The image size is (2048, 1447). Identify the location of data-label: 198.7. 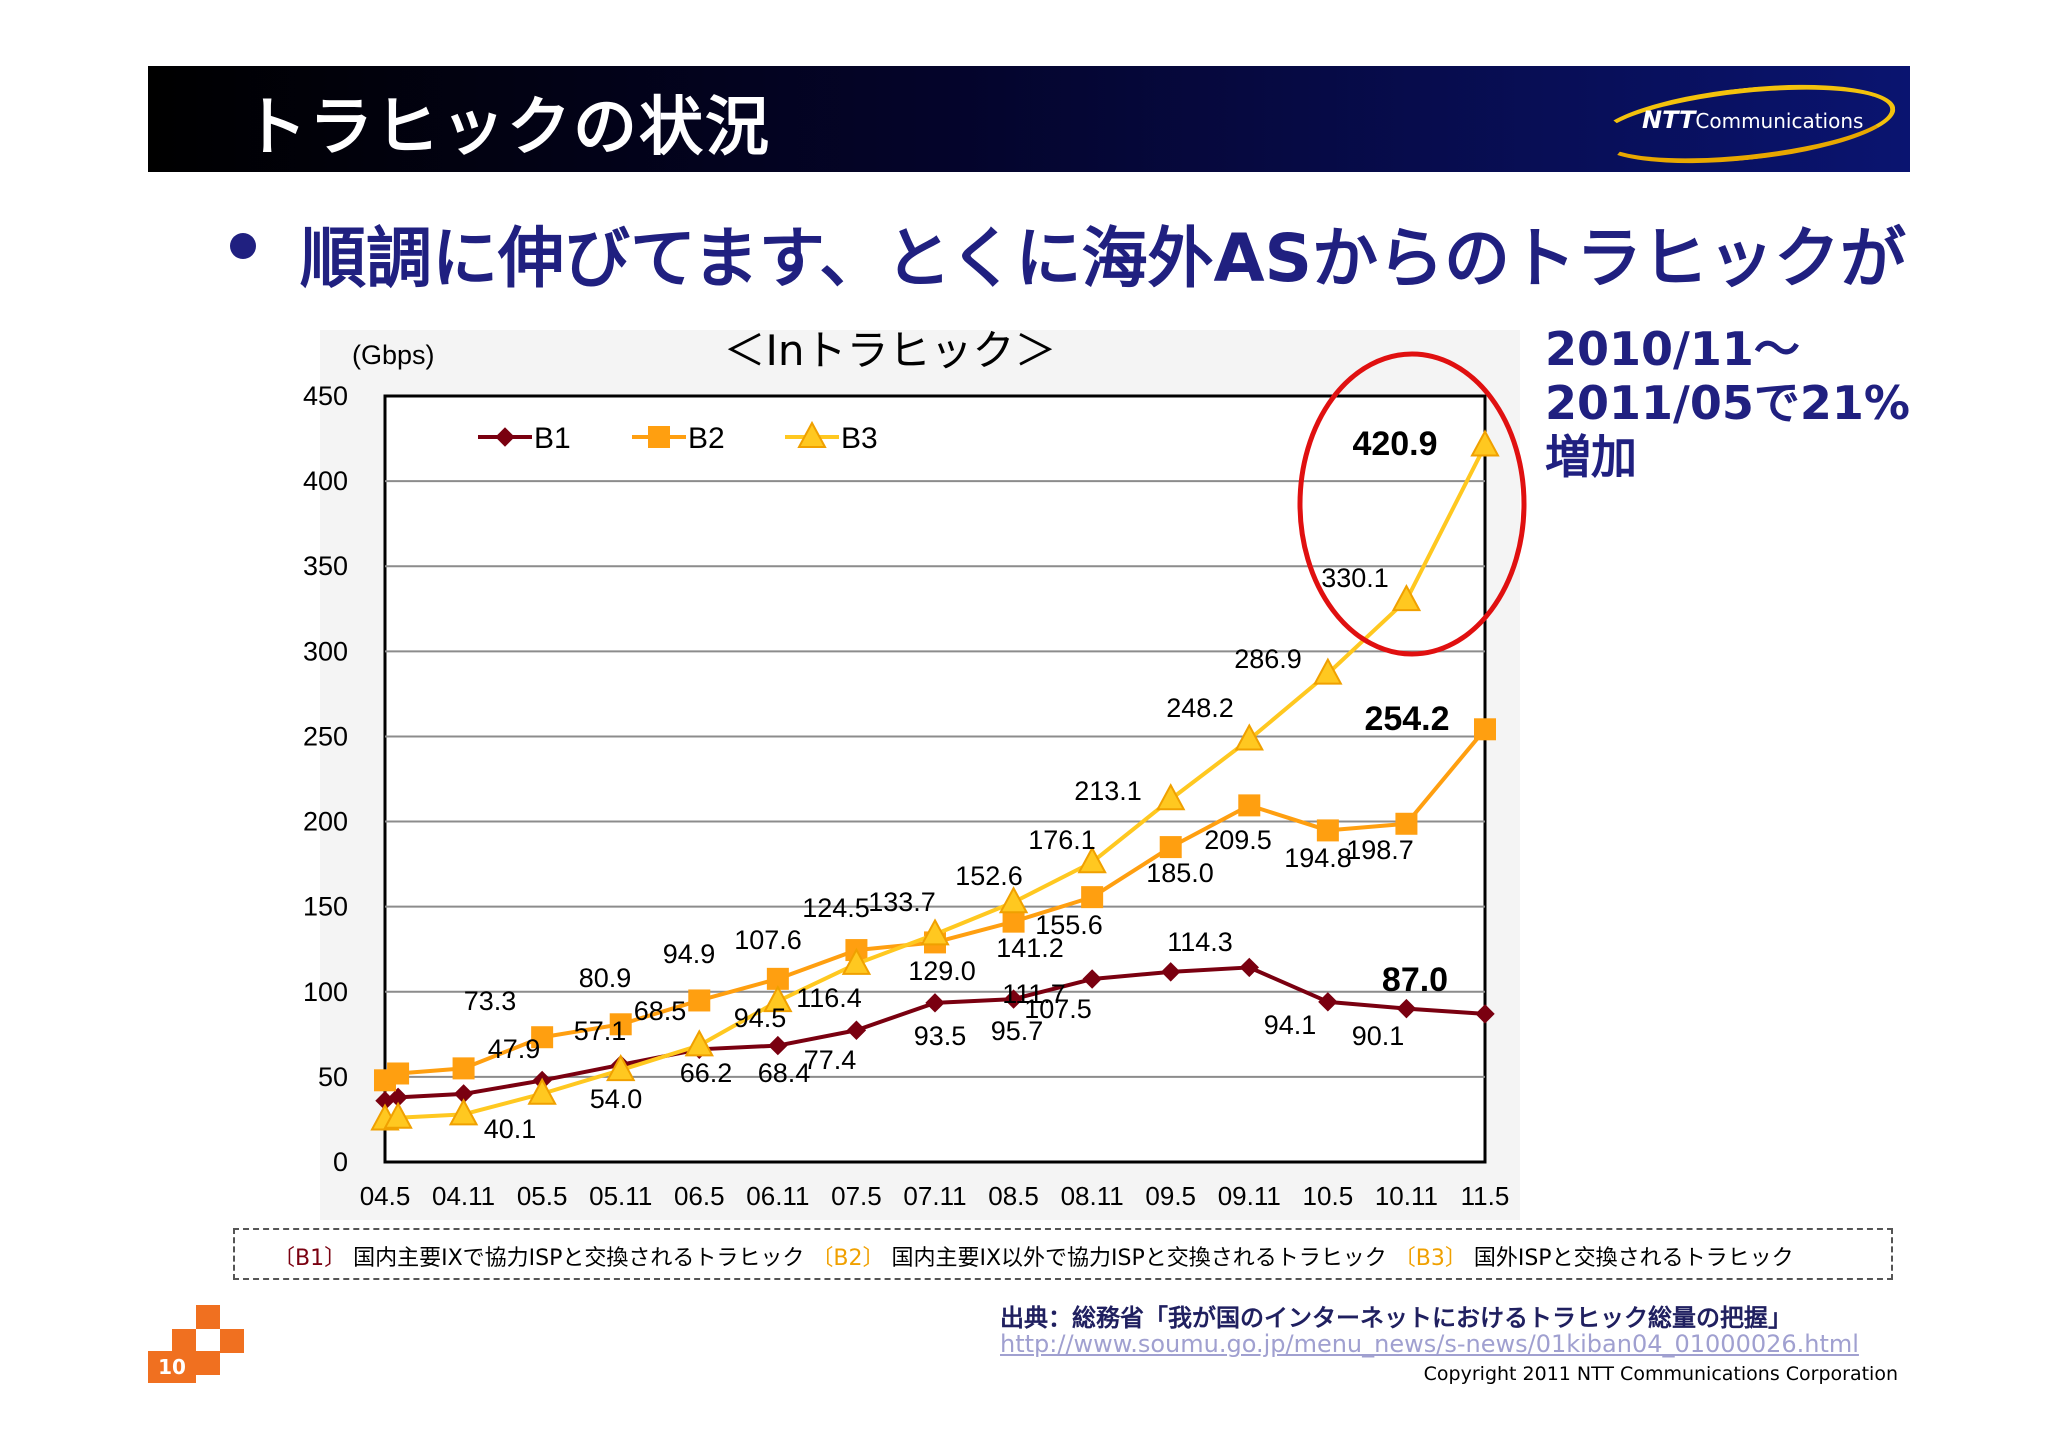
(1380, 850).